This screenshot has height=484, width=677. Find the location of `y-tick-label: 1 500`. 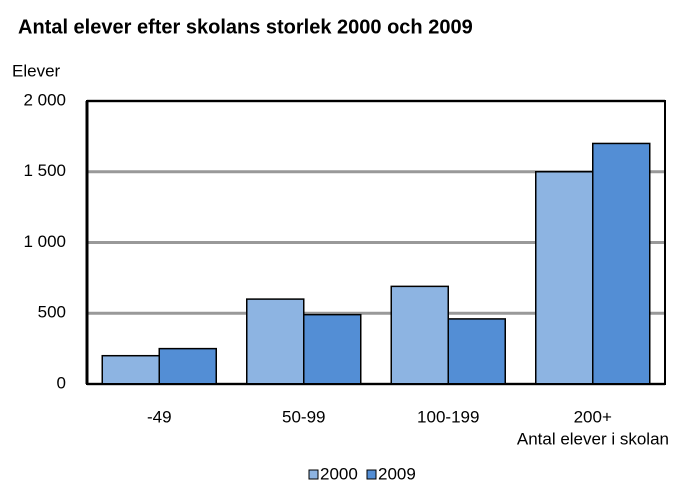

y-tick-label: 1 500 is located at coordinates (44, 170).